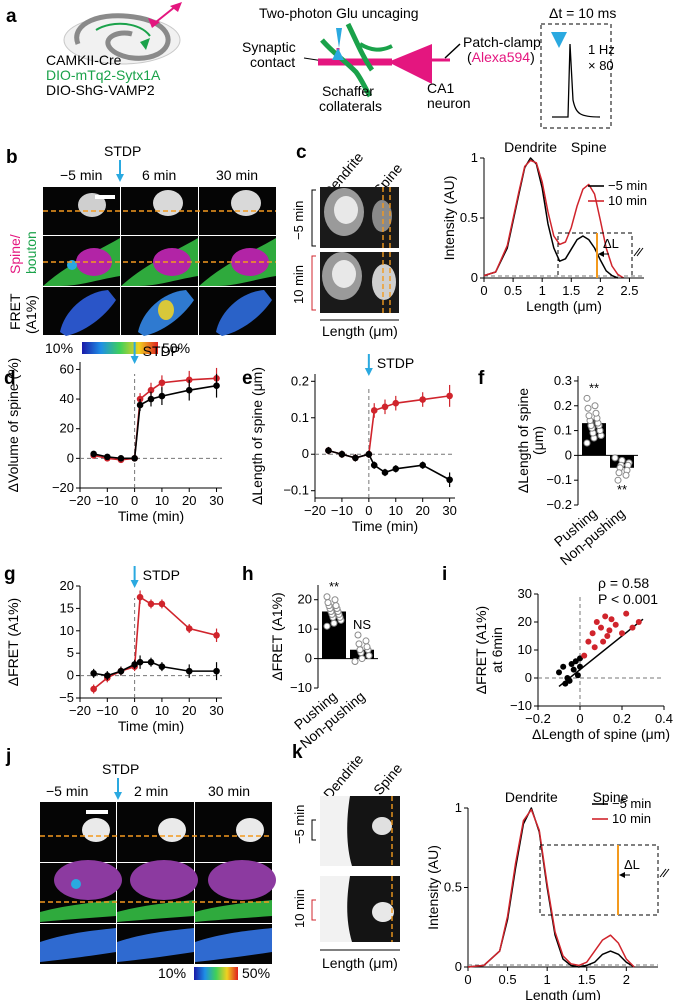  I want to click on y-axis-label: ΔLength of spine (μm), so click(257, 436).